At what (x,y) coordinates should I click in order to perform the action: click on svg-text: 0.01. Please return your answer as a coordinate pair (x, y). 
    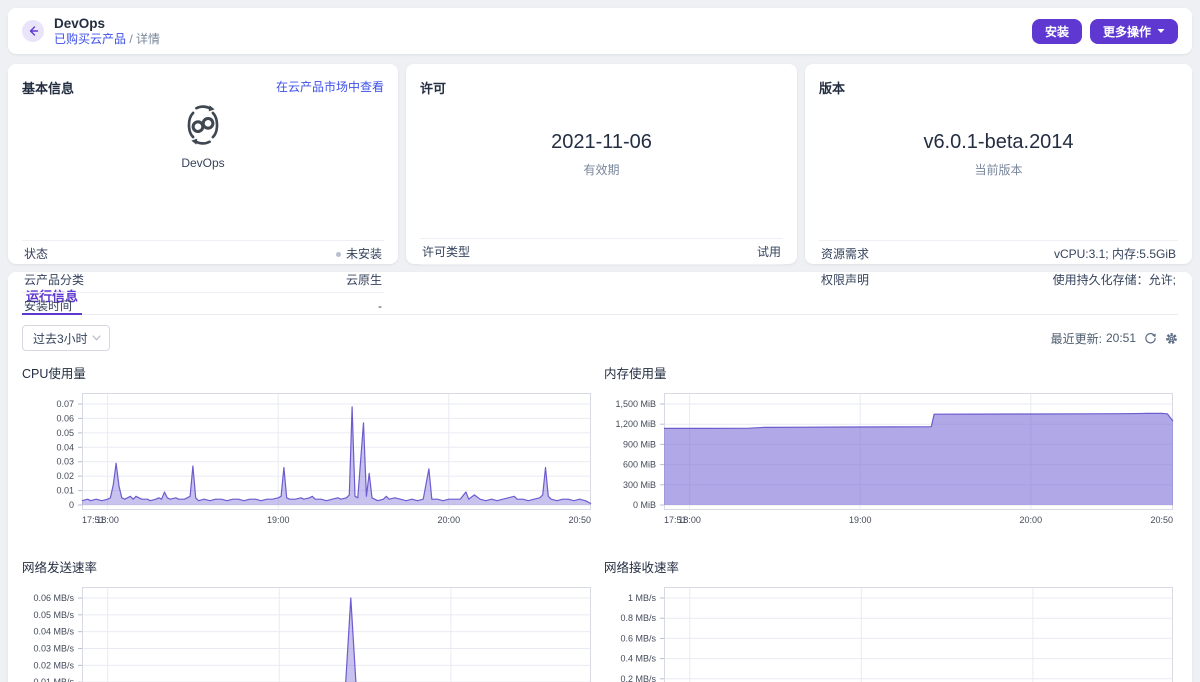
    Looking at the image, I should click on (65, 491).